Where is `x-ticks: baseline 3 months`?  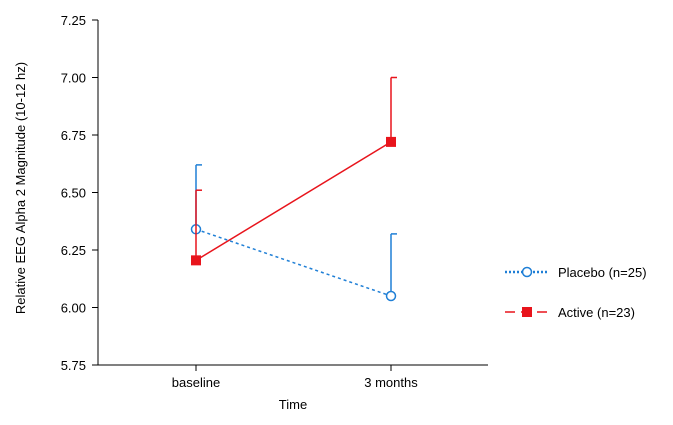
x-ticks: baseline 3 months is located at coordinates (295, 377).